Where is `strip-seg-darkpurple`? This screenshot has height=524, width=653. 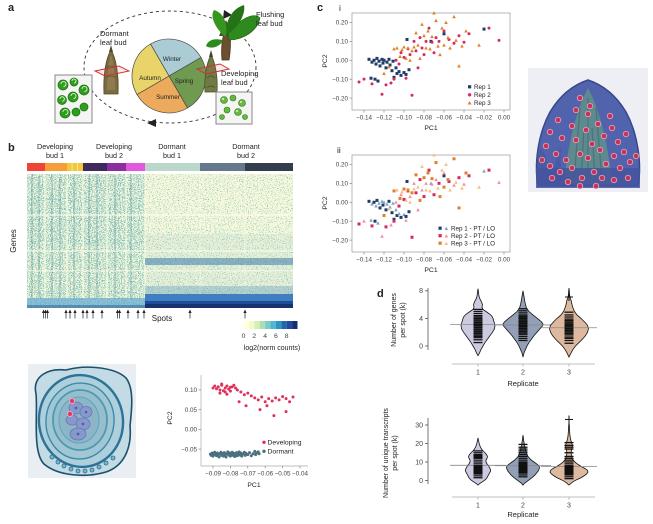 strip-seg-darkpurple is located at coordinates (95, 167).